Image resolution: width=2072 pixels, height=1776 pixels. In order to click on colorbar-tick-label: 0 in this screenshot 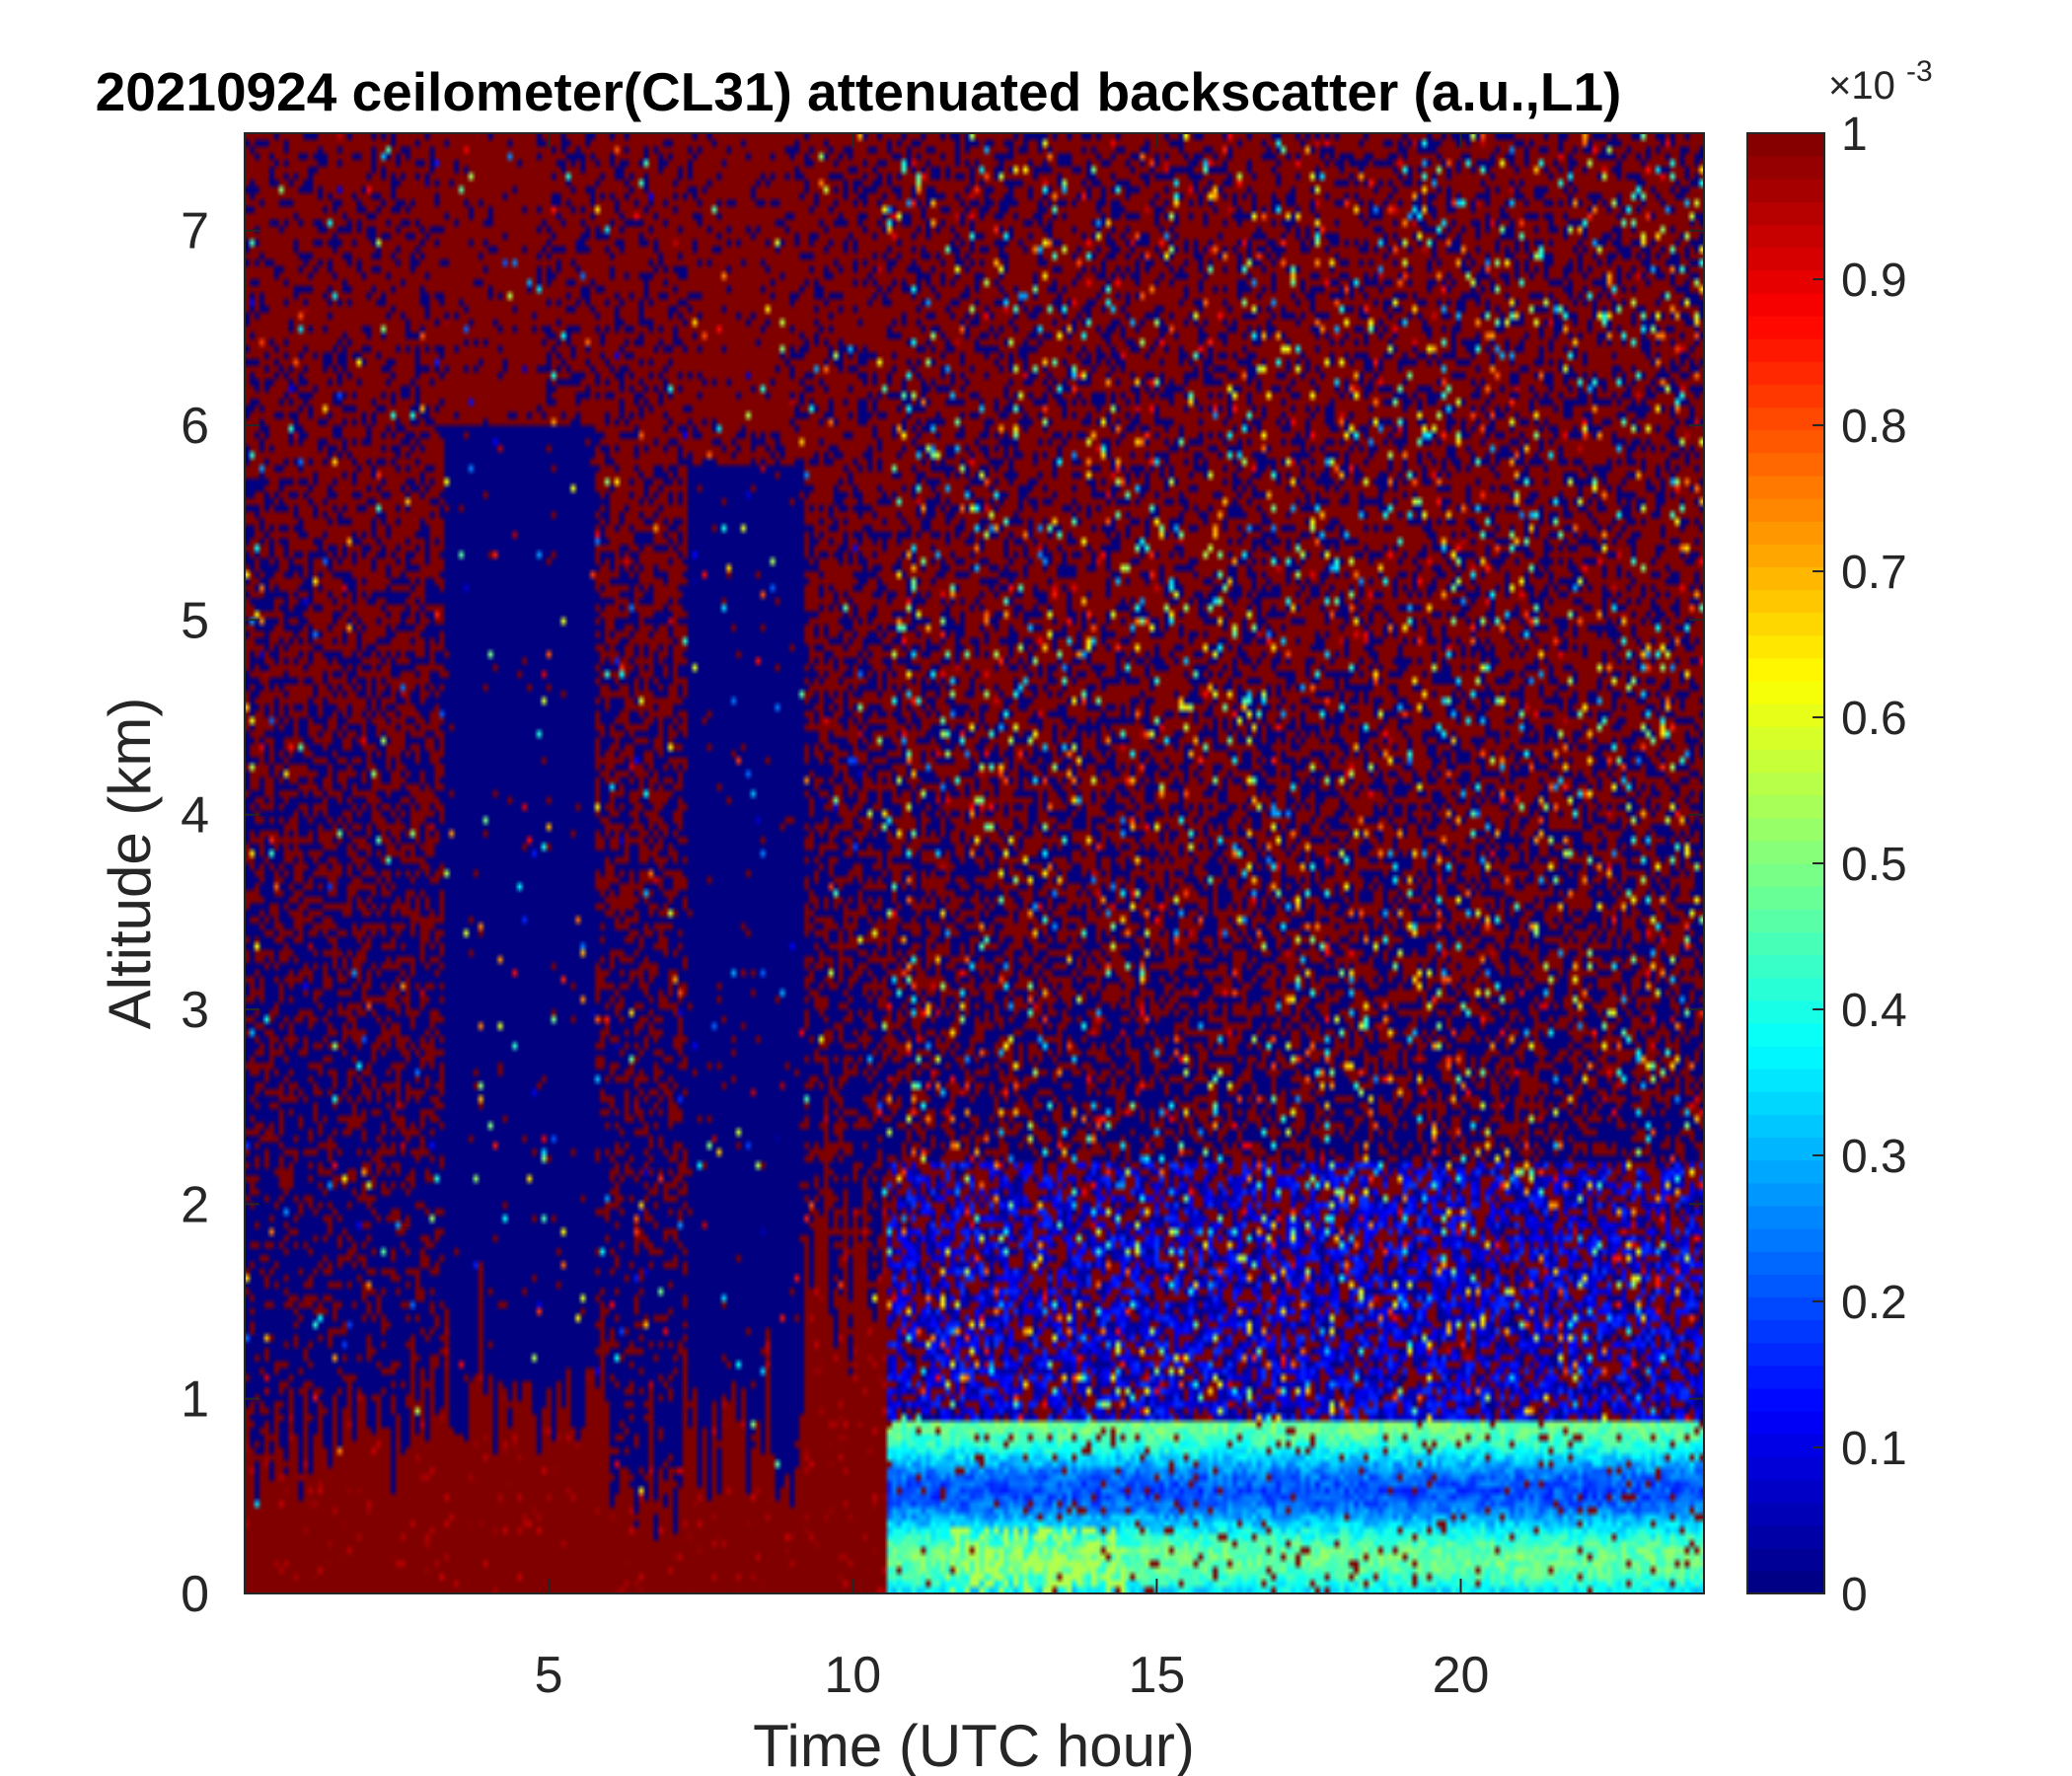, I will do `click(1855, 1595)`.